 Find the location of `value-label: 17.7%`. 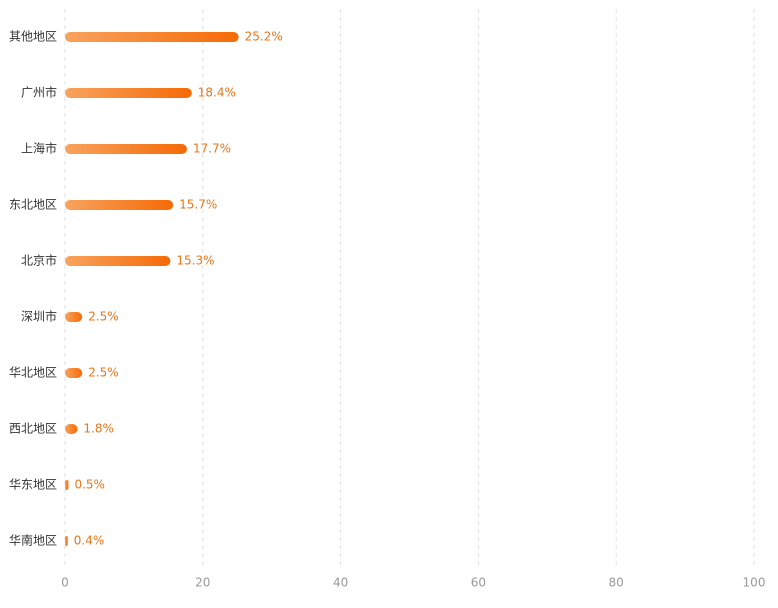

value-label: 17.7% is located at coordinates (212, 149).